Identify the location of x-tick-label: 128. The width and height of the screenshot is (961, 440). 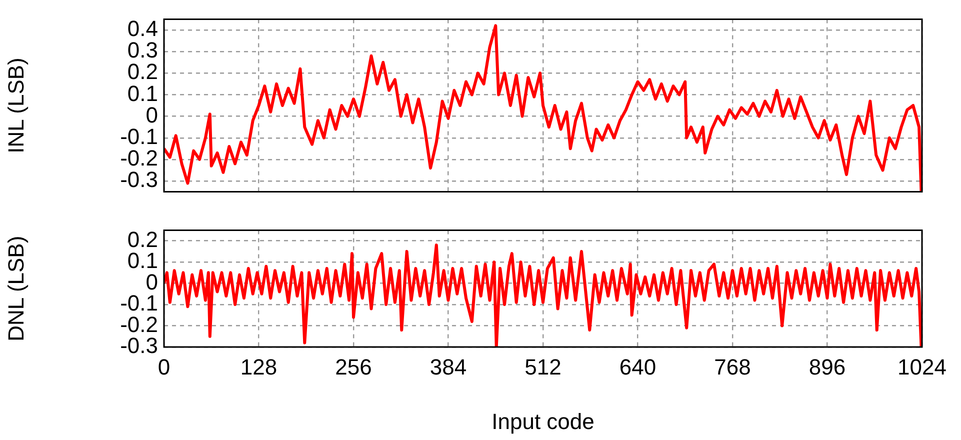
(259, 367).